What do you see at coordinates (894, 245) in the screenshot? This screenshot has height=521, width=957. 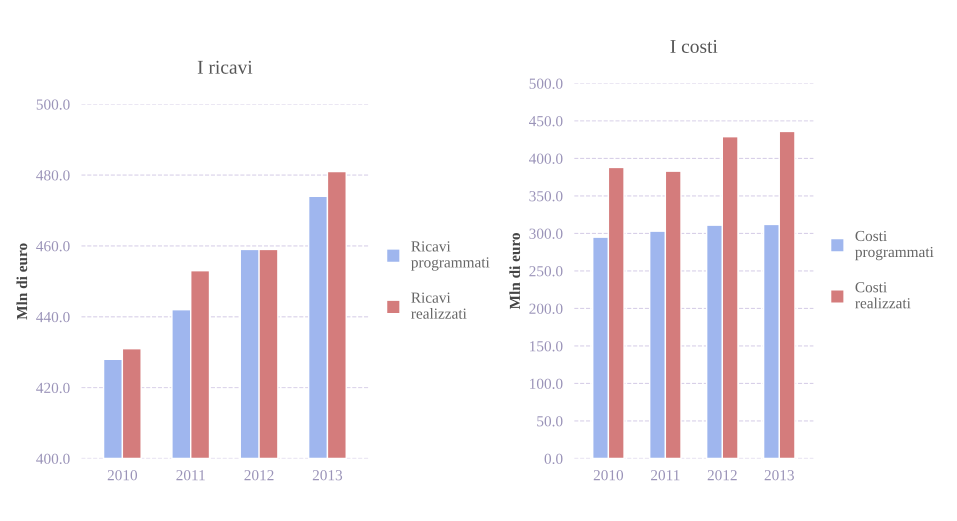 I see `legend-label: Costi programmati` at bounding box center [894, 245].